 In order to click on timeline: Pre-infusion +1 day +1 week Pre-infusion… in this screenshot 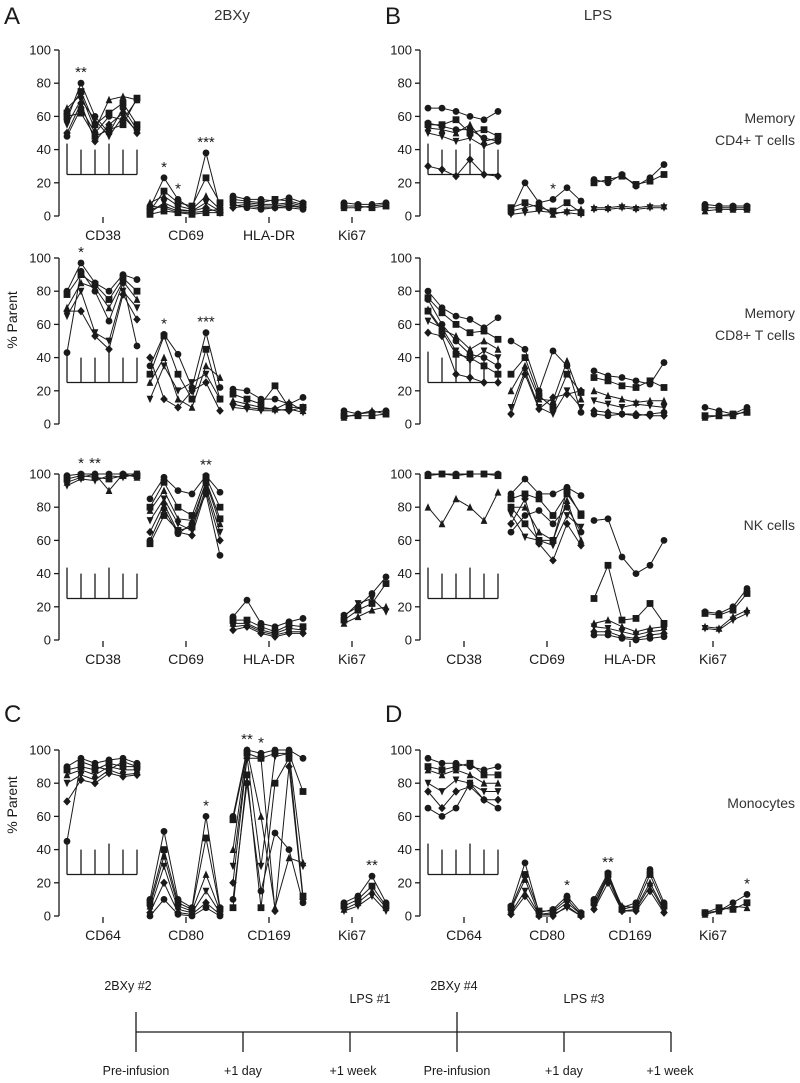, I will do `click(399, 1028)`.